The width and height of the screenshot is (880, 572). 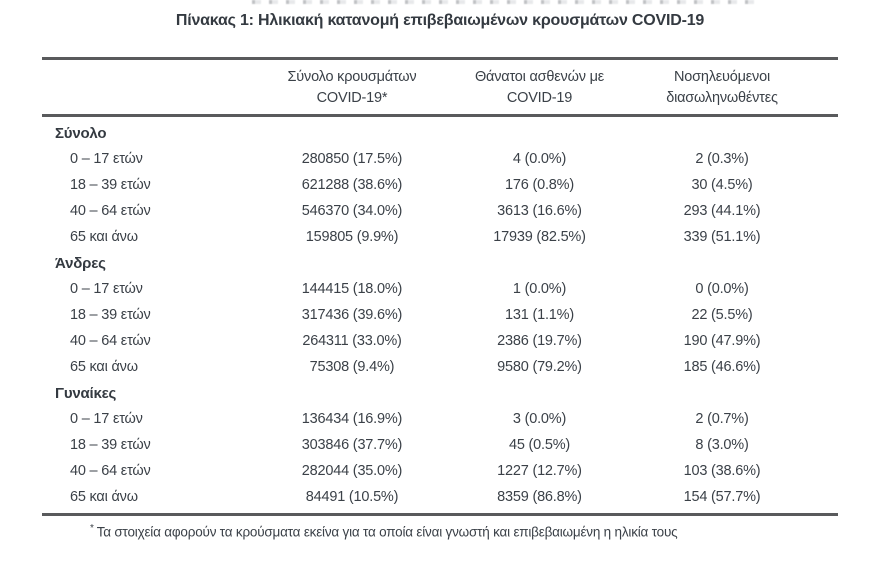 What do you see at coordinates (352, 88) in the screenshot?
I see `column-header-total-cases: Σύνολο κρουσμάτων COVID-19*` at bounding box center [352, 88].